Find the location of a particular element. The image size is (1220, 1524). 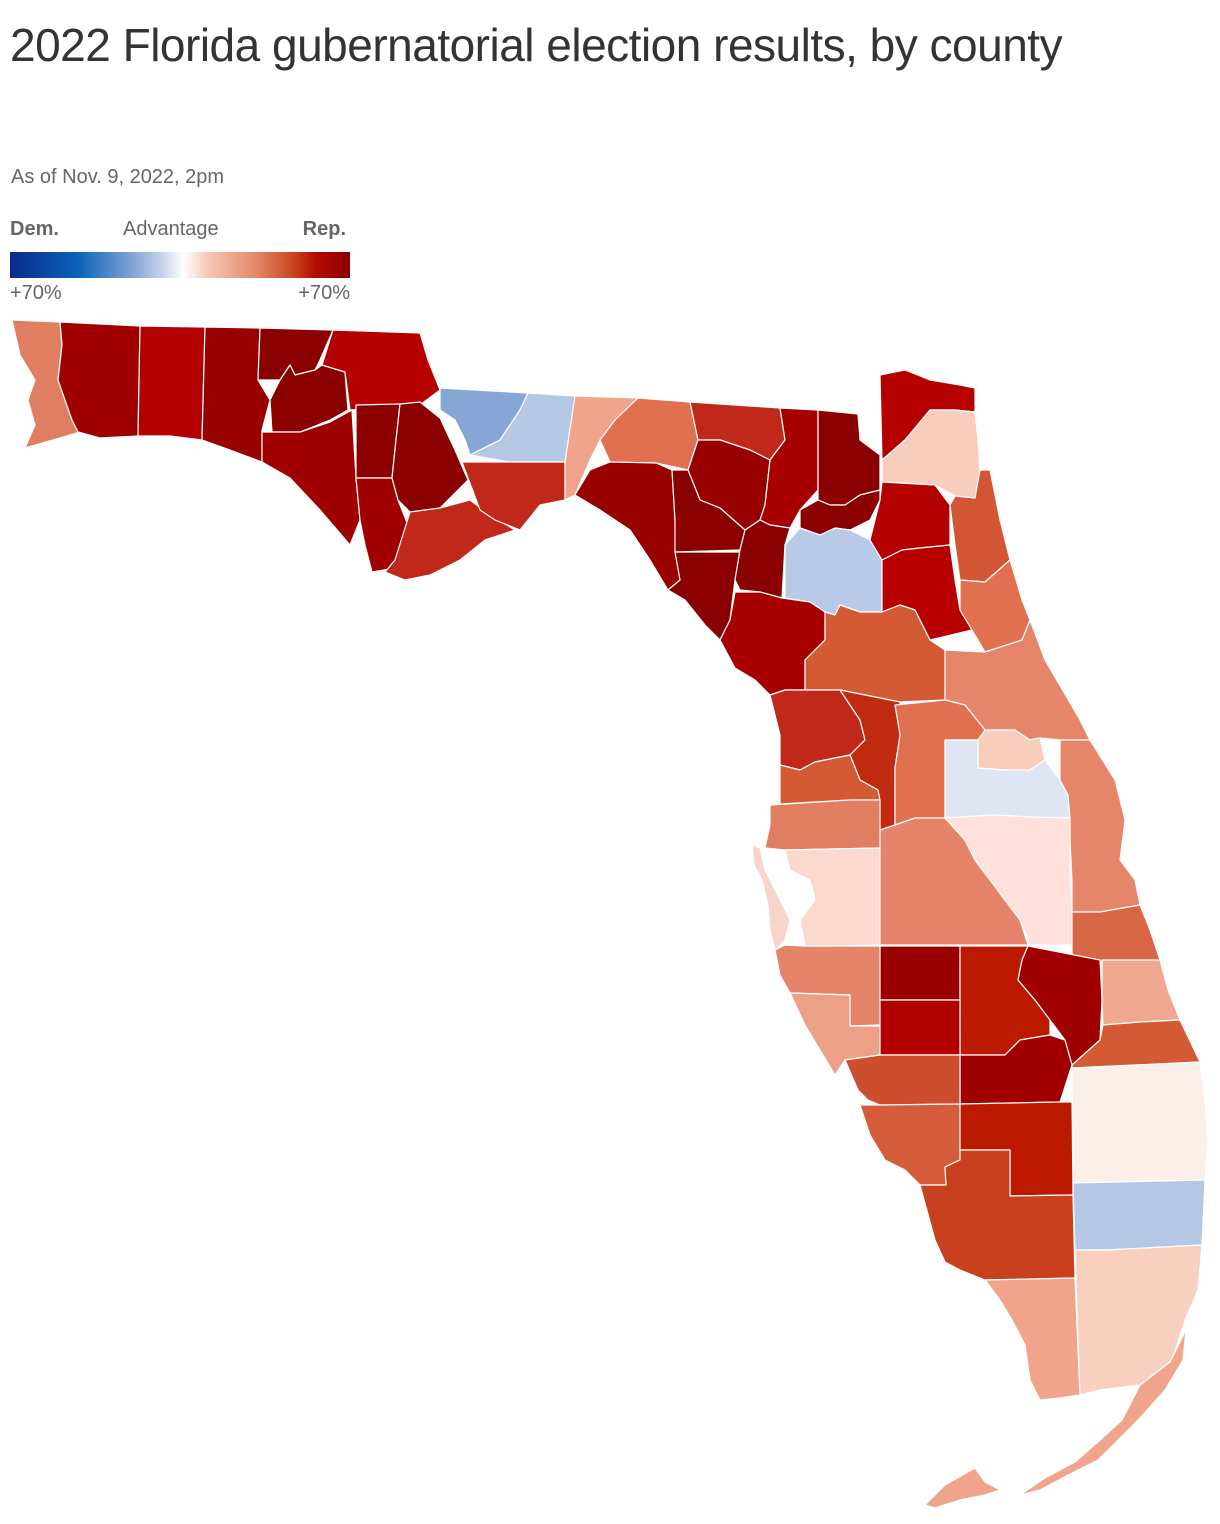

legend-rep-label: Rep. is located at coordinates (324, 229).